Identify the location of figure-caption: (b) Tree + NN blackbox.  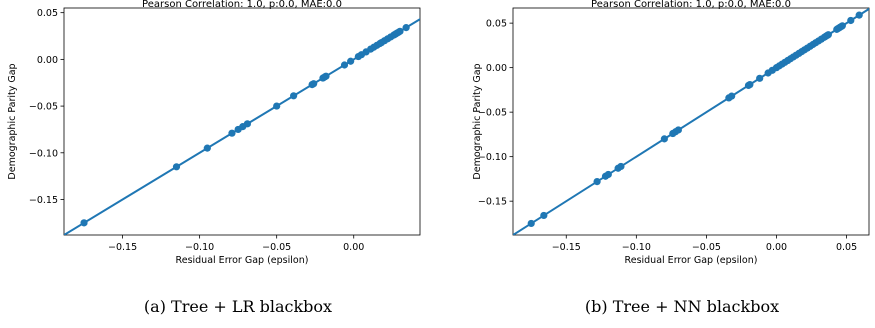
(682, 306).